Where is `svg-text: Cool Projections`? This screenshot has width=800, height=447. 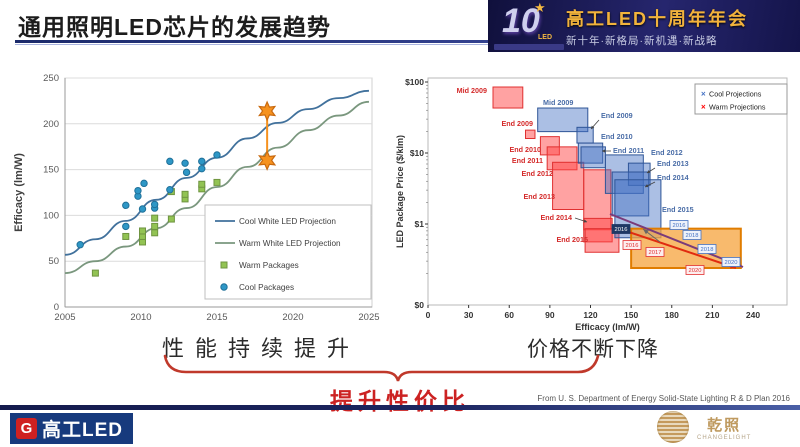
svg-text: Cool Projections is located at coordinates (735, 94).